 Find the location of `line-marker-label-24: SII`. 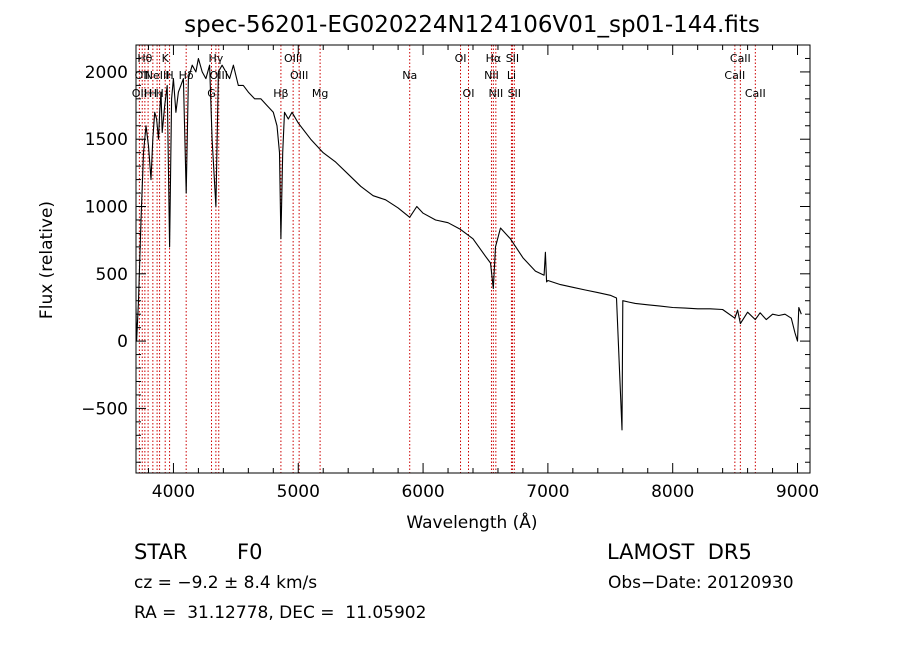

line-marker-label-24: SII is located at coordinates (512, 58).